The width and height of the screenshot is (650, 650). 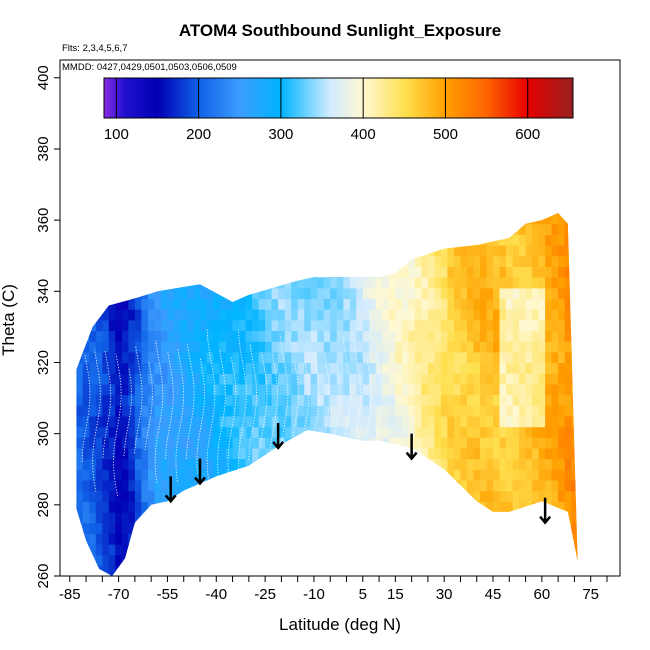 What do you see at coordinates (542, 594) in the screenshot?
I see `x-tick-label: 60` at bounding box center [542, 594].